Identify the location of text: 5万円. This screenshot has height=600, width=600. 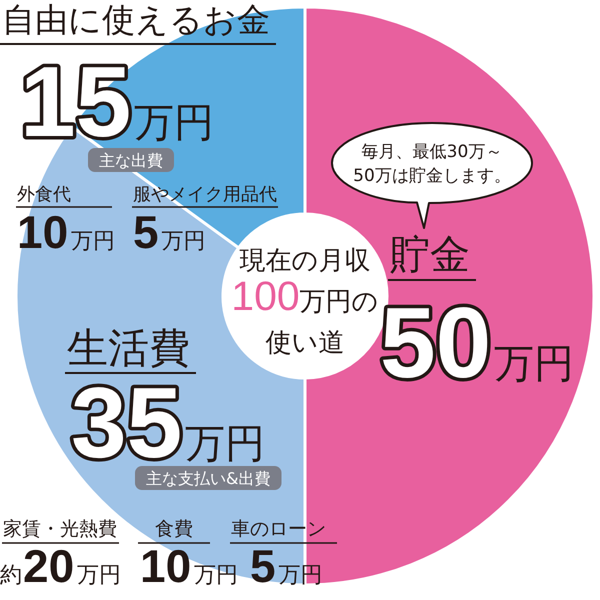
(169, 232).